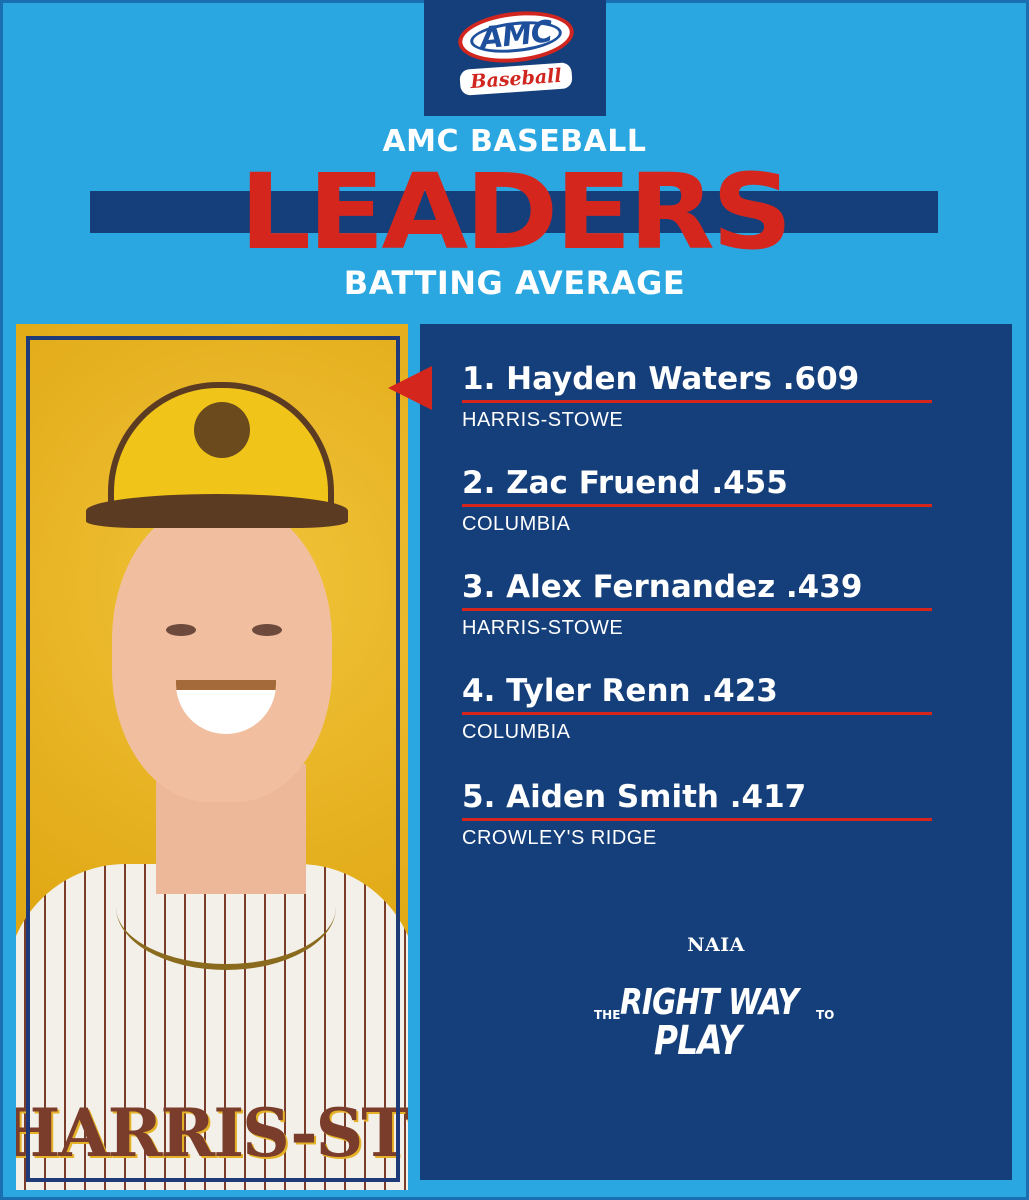 The image size is (1029, 1200). I want to click on leader-row-5: 5. Aiden Smith .417 CROWLEY'S RIDGE, so click(732, 814).